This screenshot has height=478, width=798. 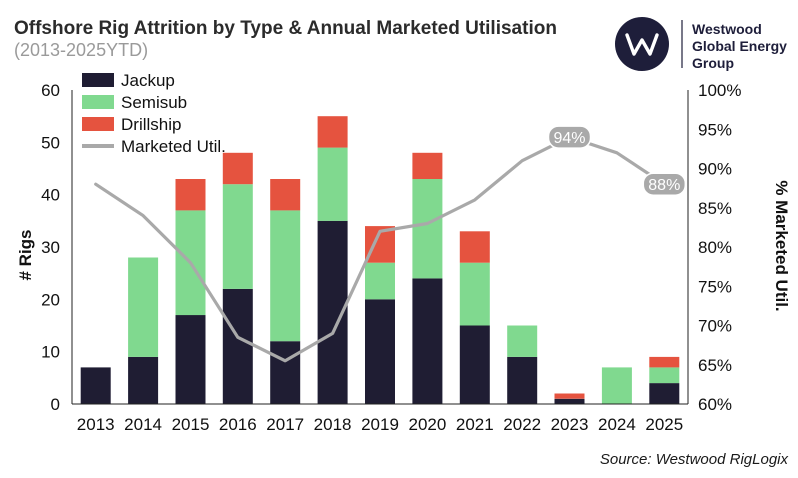 What do you see at coordinates (617, 160) in the screenshot?
I see `callouts-layer: 94% 88%` at bounding box center [617, 160].